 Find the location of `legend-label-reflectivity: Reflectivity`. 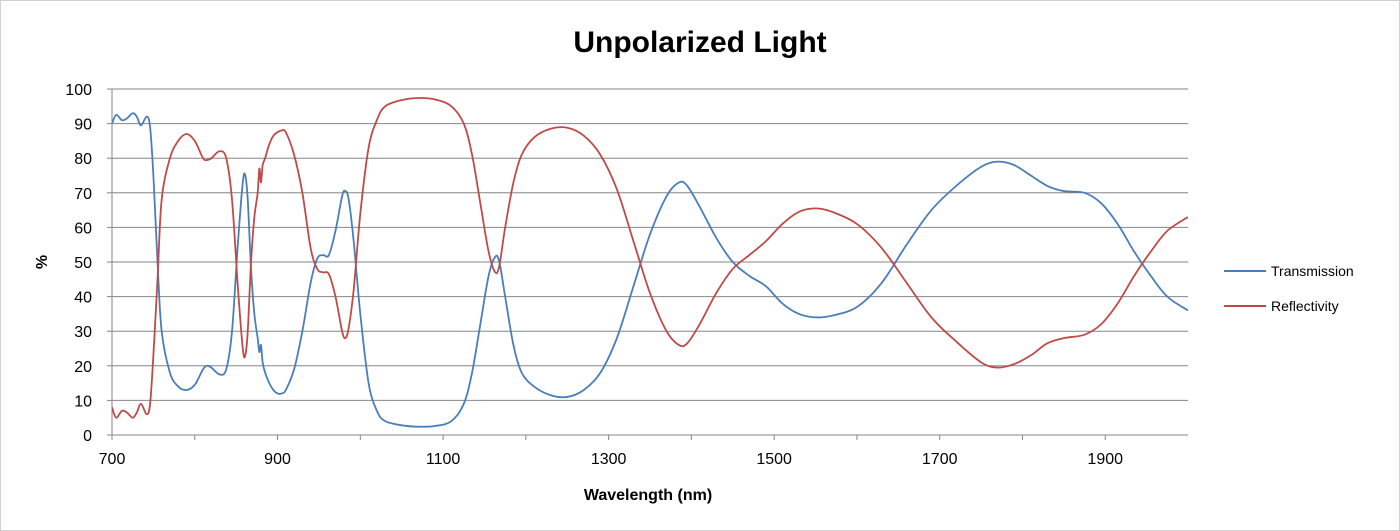

legend-label-reflectivity: Reflectivity is located at coordinates (1305, 306).